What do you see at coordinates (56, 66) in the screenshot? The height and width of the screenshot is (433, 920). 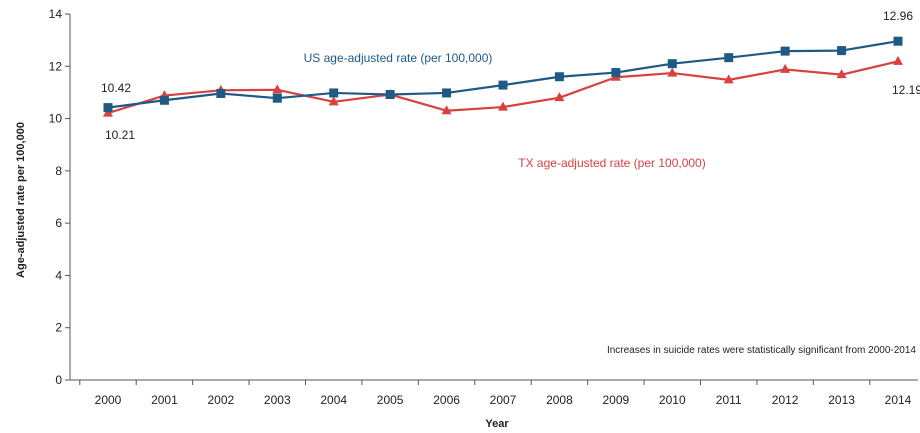 I see `y-tick-label: 12` at bounding box center [56, 66].